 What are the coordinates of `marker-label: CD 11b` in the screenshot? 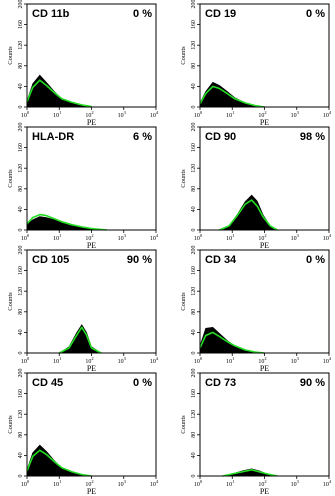 It's located at (51, 14).